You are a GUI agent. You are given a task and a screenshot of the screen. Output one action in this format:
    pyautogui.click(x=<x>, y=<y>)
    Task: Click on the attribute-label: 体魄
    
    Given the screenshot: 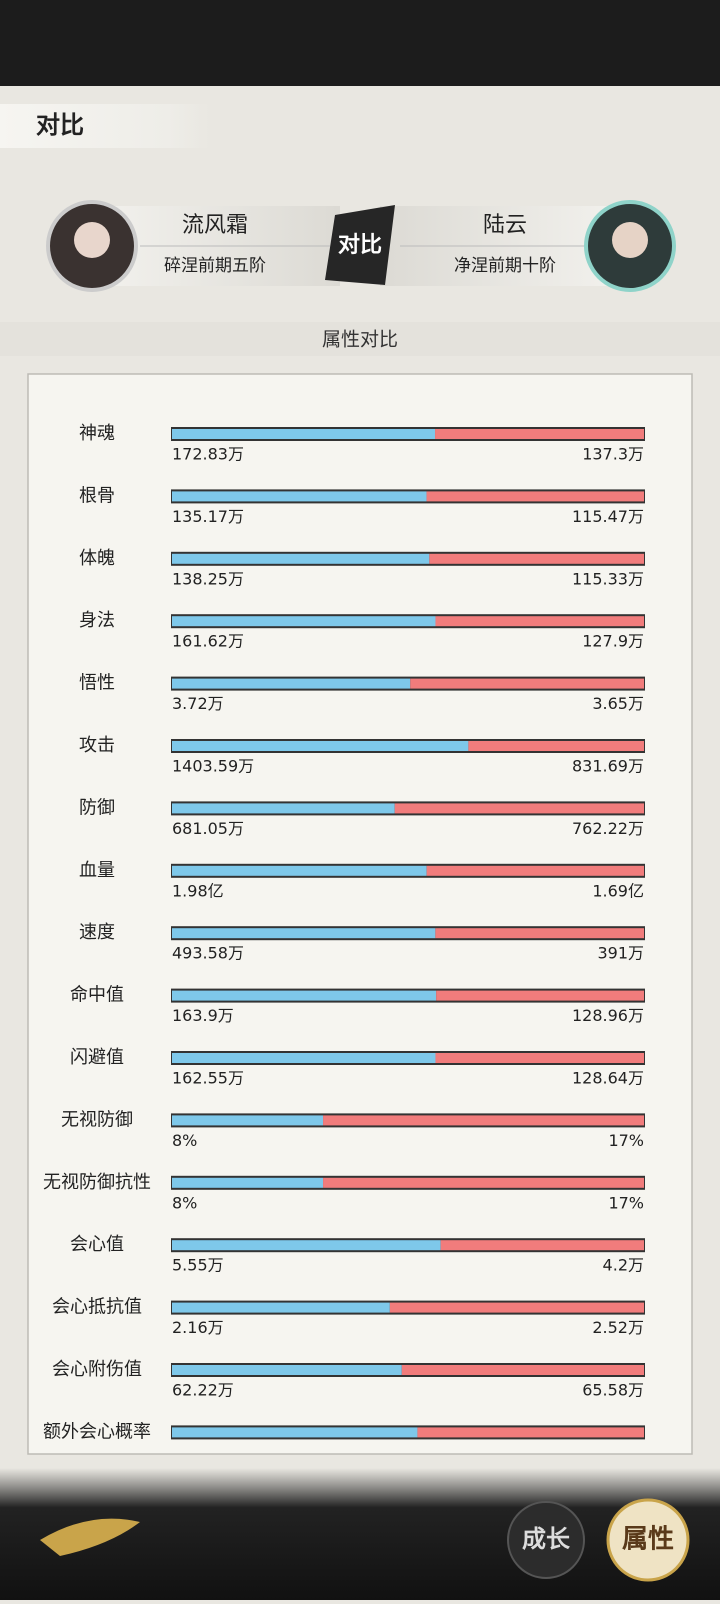 What is the action you would take?
    pyautogui.click(x=97, y=558)
    